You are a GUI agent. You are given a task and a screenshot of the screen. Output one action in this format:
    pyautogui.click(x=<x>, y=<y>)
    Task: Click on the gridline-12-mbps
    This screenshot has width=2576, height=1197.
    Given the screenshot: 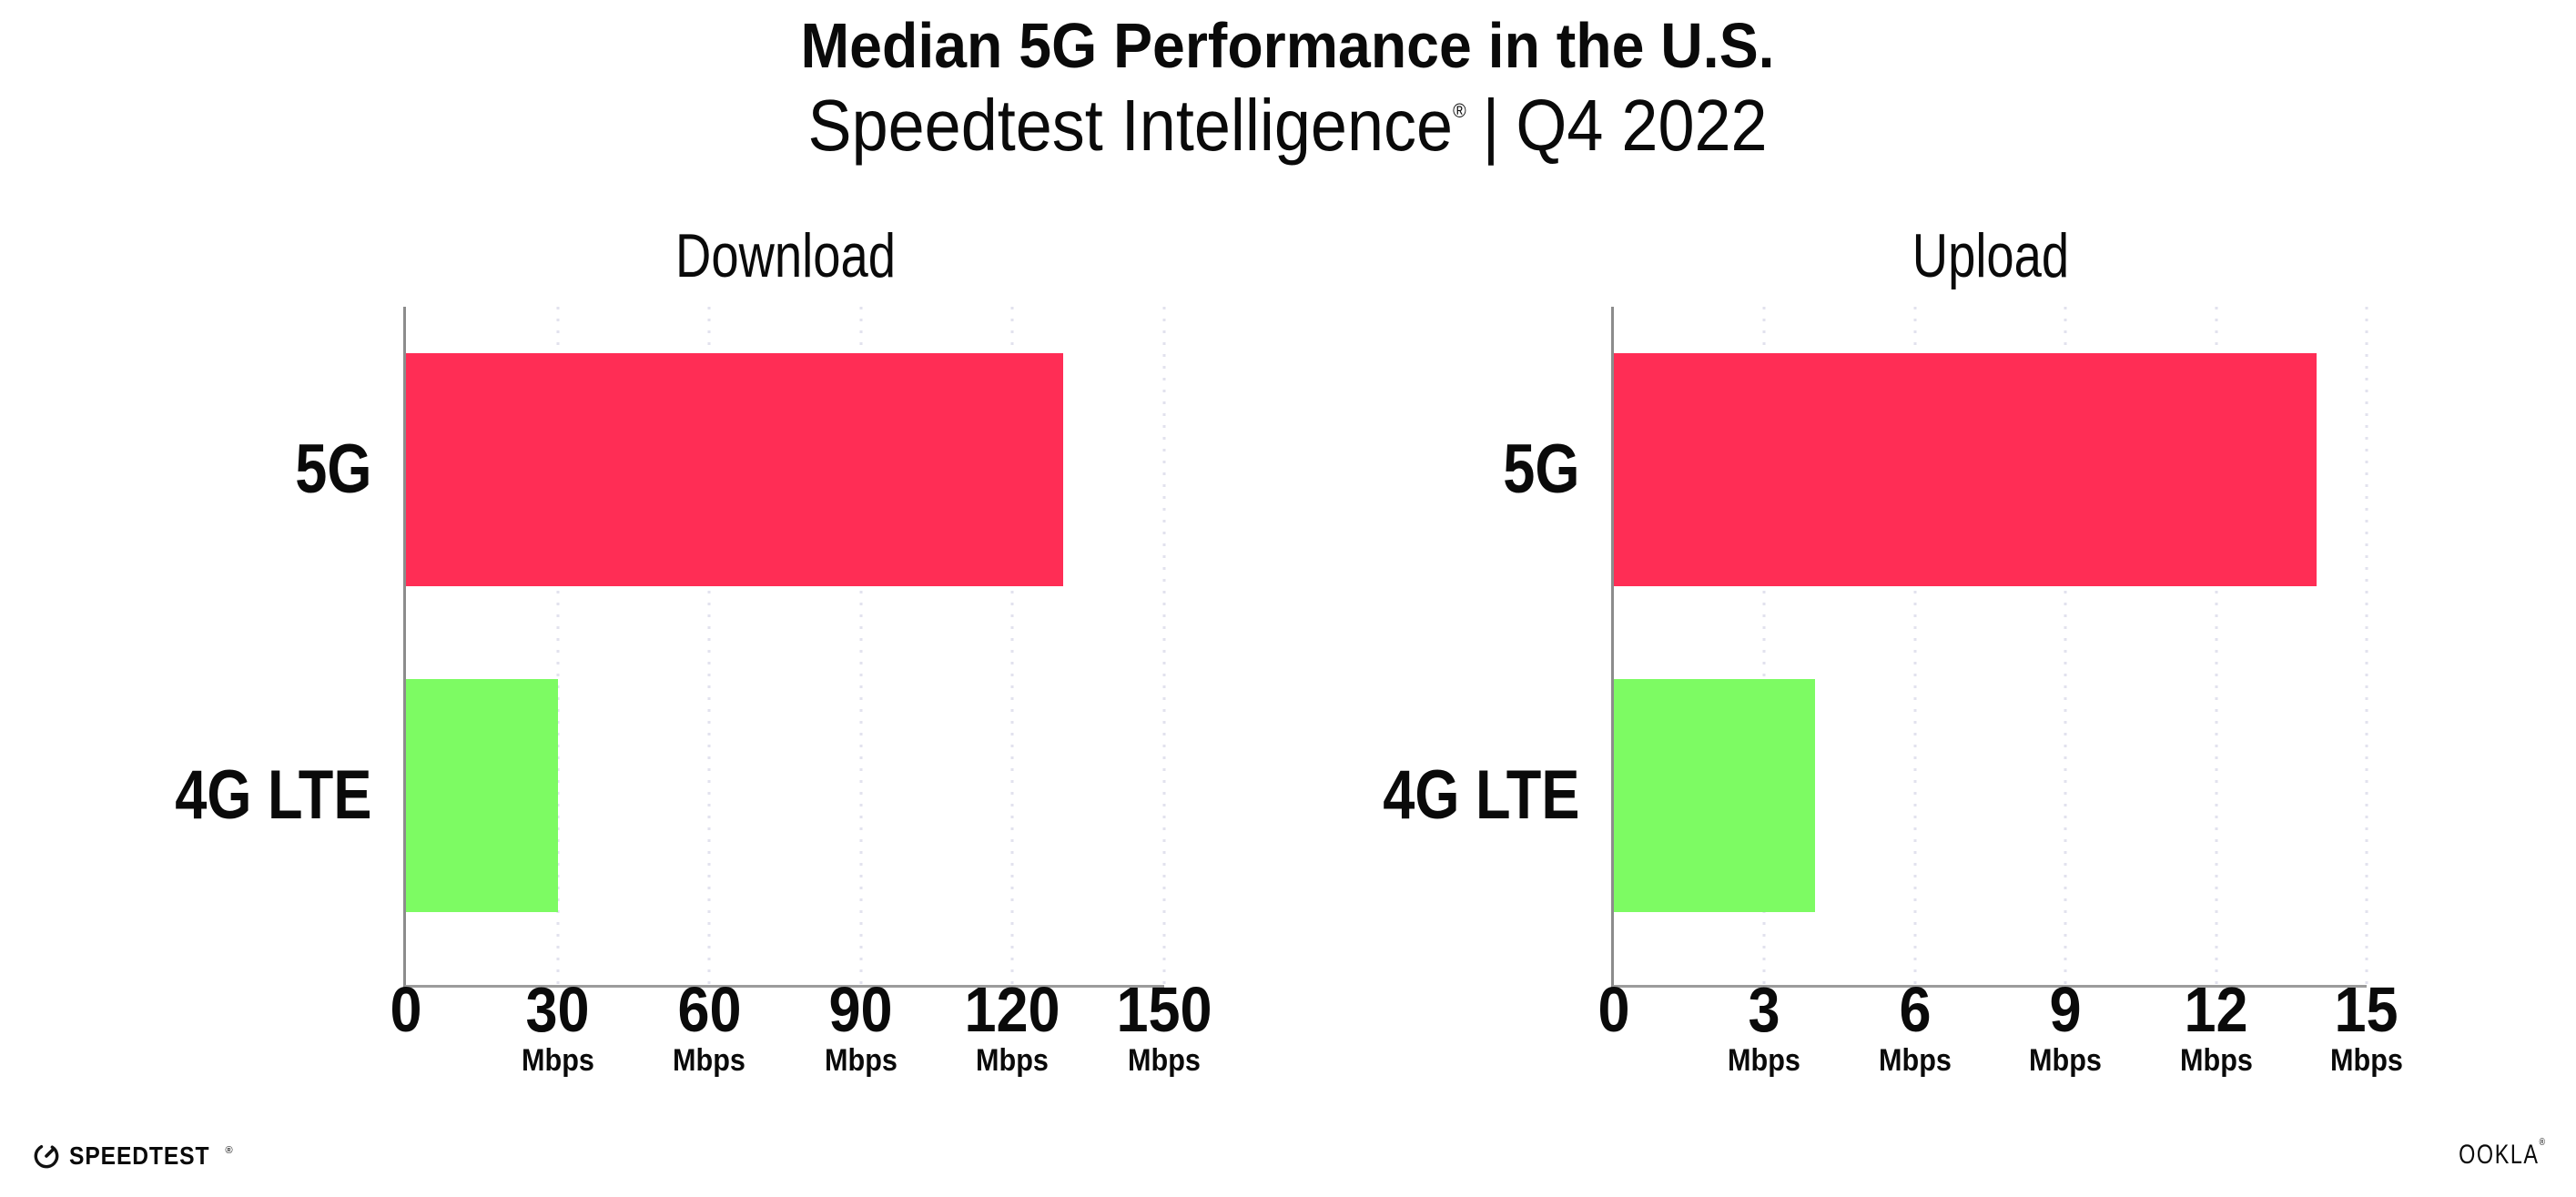 What is the action you would take?
    pyautogui.click(x=2216, y=646)
    